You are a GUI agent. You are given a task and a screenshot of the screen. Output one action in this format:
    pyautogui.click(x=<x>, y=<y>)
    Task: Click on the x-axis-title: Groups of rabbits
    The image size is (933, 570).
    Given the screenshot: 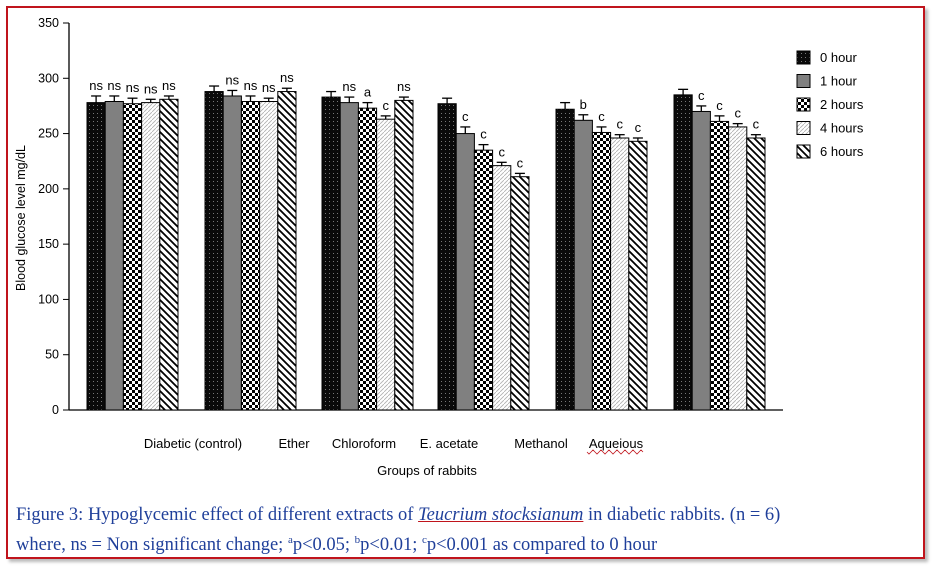 What is the action you would take?
    pyautogui.click(x=427, y=470)
    